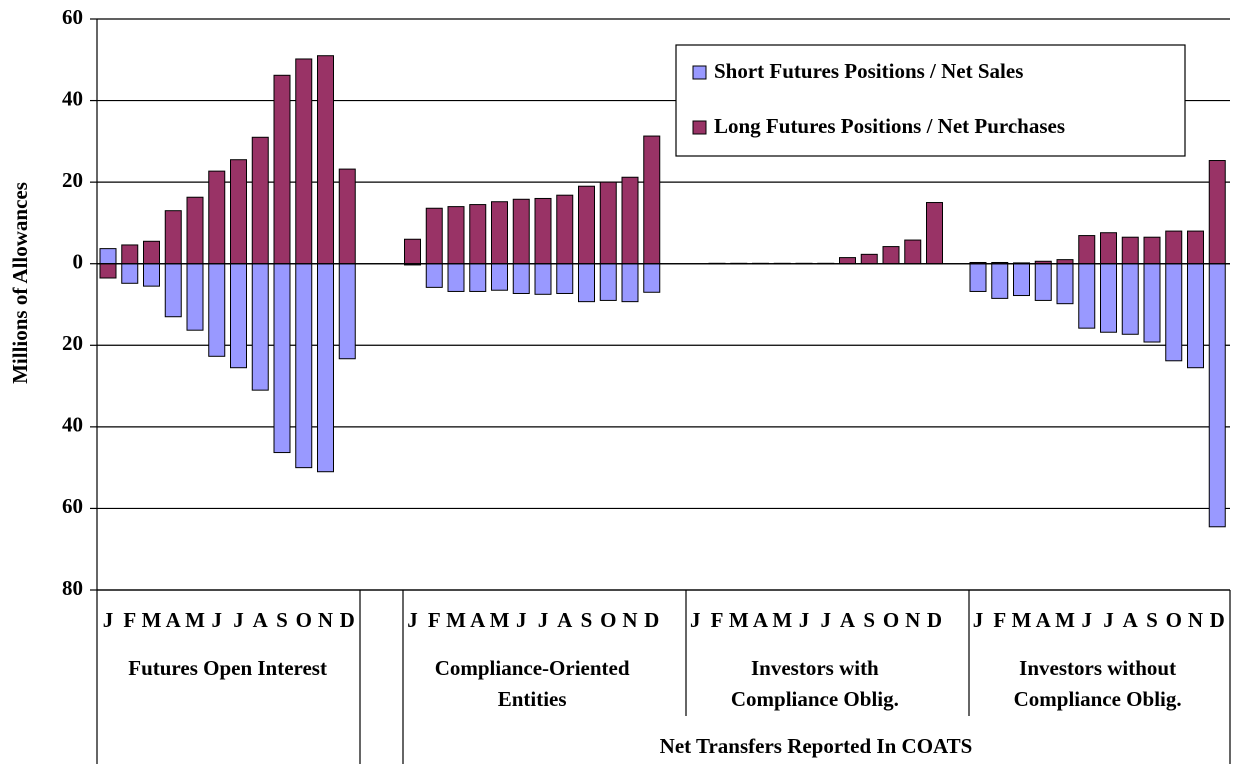  What do you see at coordinates (227, 668) in the screenshot?
I see `group-label: Futures Open Interest` at bounding box center [227, 668].